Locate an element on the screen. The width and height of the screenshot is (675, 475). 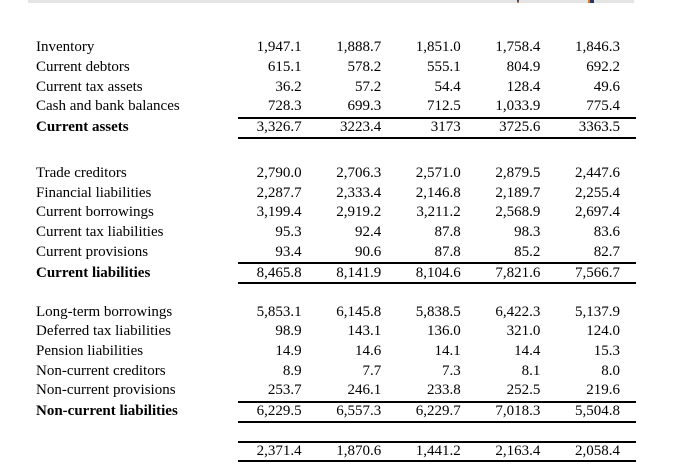
row-values: 2,371.4 1,870.6 1,441.2 2,163.4 2,058.4 is located at coordinates (437, 451).